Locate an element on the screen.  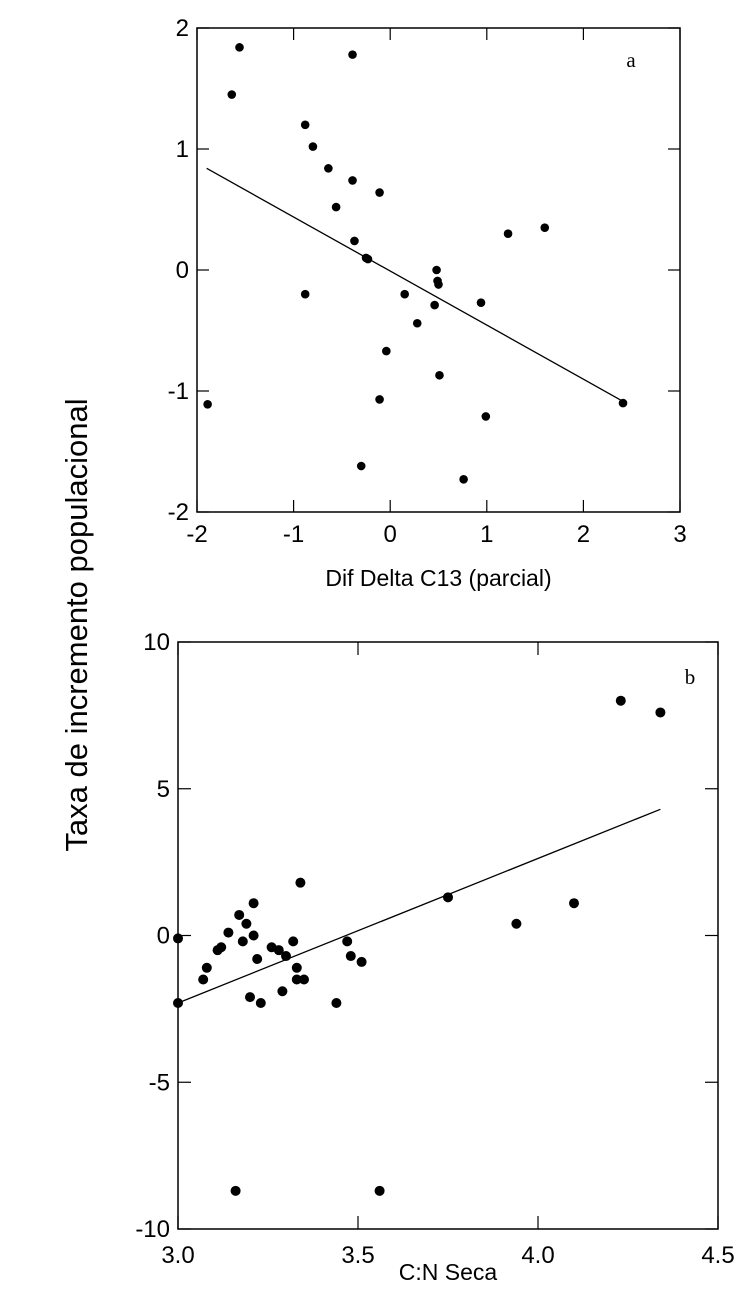
x-tick-label: 0 is located at coordinates (390, 534).